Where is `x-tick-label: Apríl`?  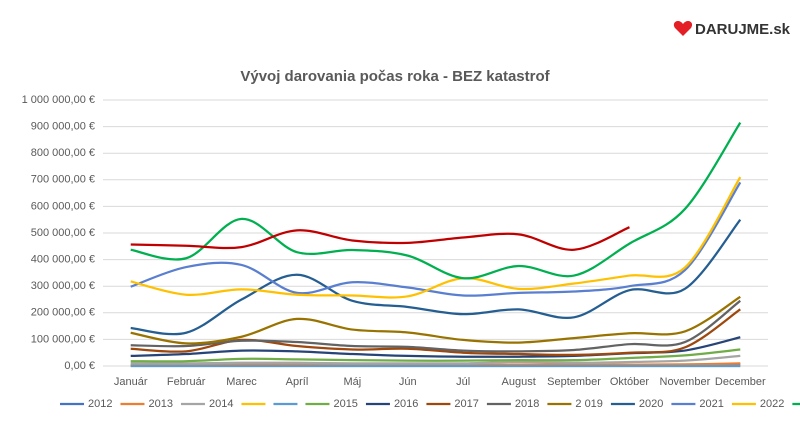 x-tick-label: Apríl is located at coordinates (297, 382).